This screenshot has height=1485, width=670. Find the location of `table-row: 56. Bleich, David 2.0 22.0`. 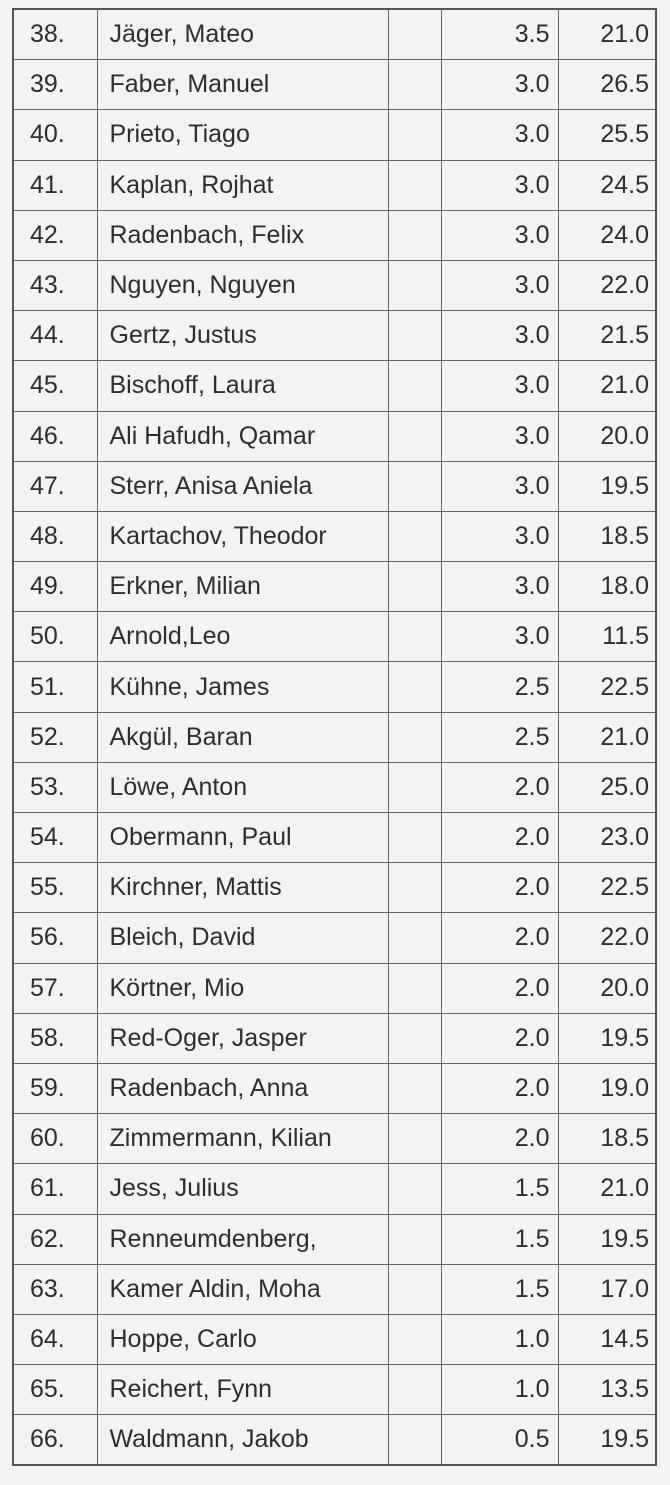

table-row: 56. Bleich, David 2.0 22.0 is located at coordinates (334, 938).